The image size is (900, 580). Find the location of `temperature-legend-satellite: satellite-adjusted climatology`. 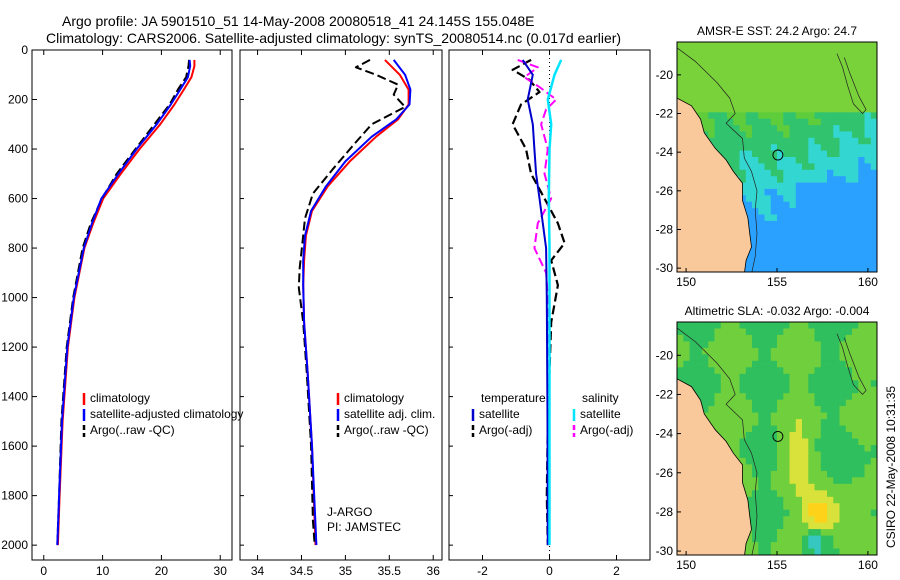

temperature-legend-satellite: satellite-adjusted climatology is located at coordinates (162, 414).